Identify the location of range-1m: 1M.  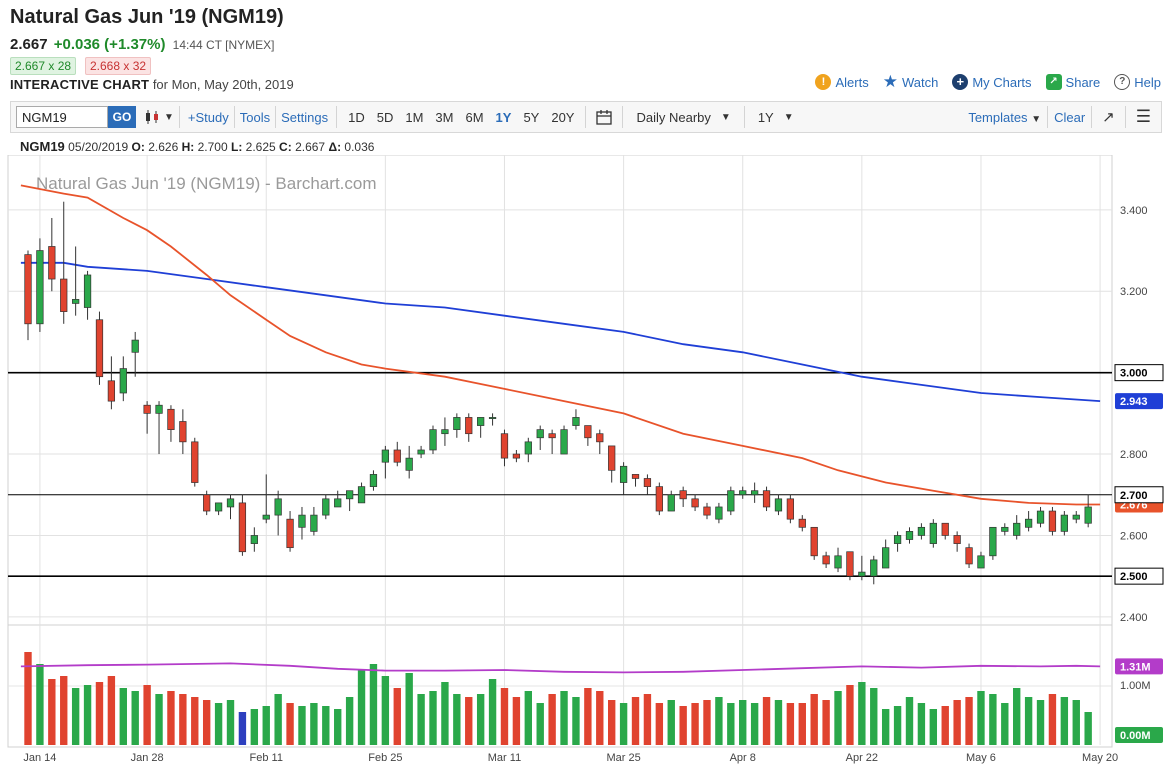
(414, 117).